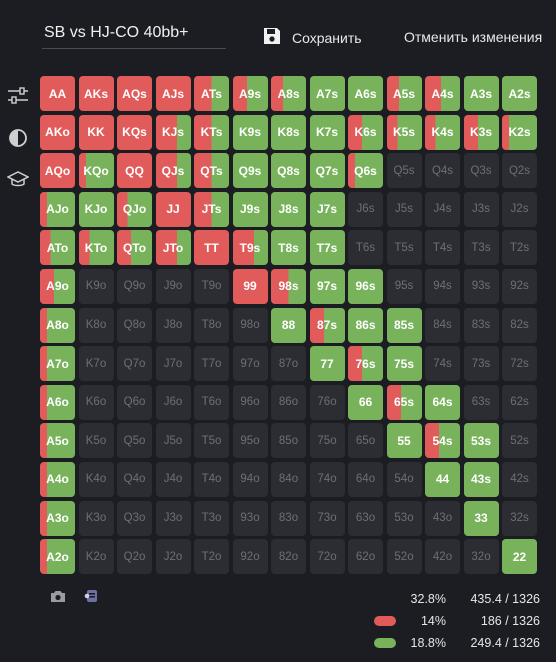  Describe the element at coordinates (288, 441) in the screenshot. I see `hand-cell: 85o` at that location.